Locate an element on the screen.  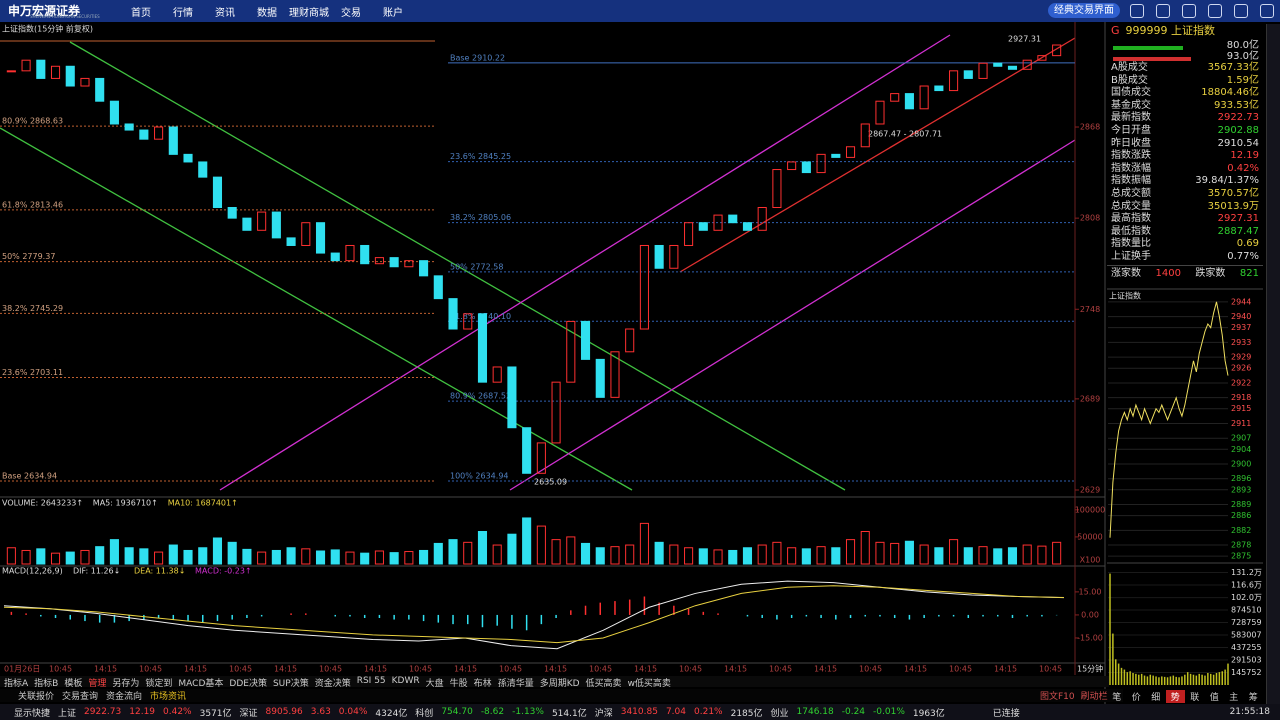
bottom-tab: 关联报价 is located at coordinates (36, 697).